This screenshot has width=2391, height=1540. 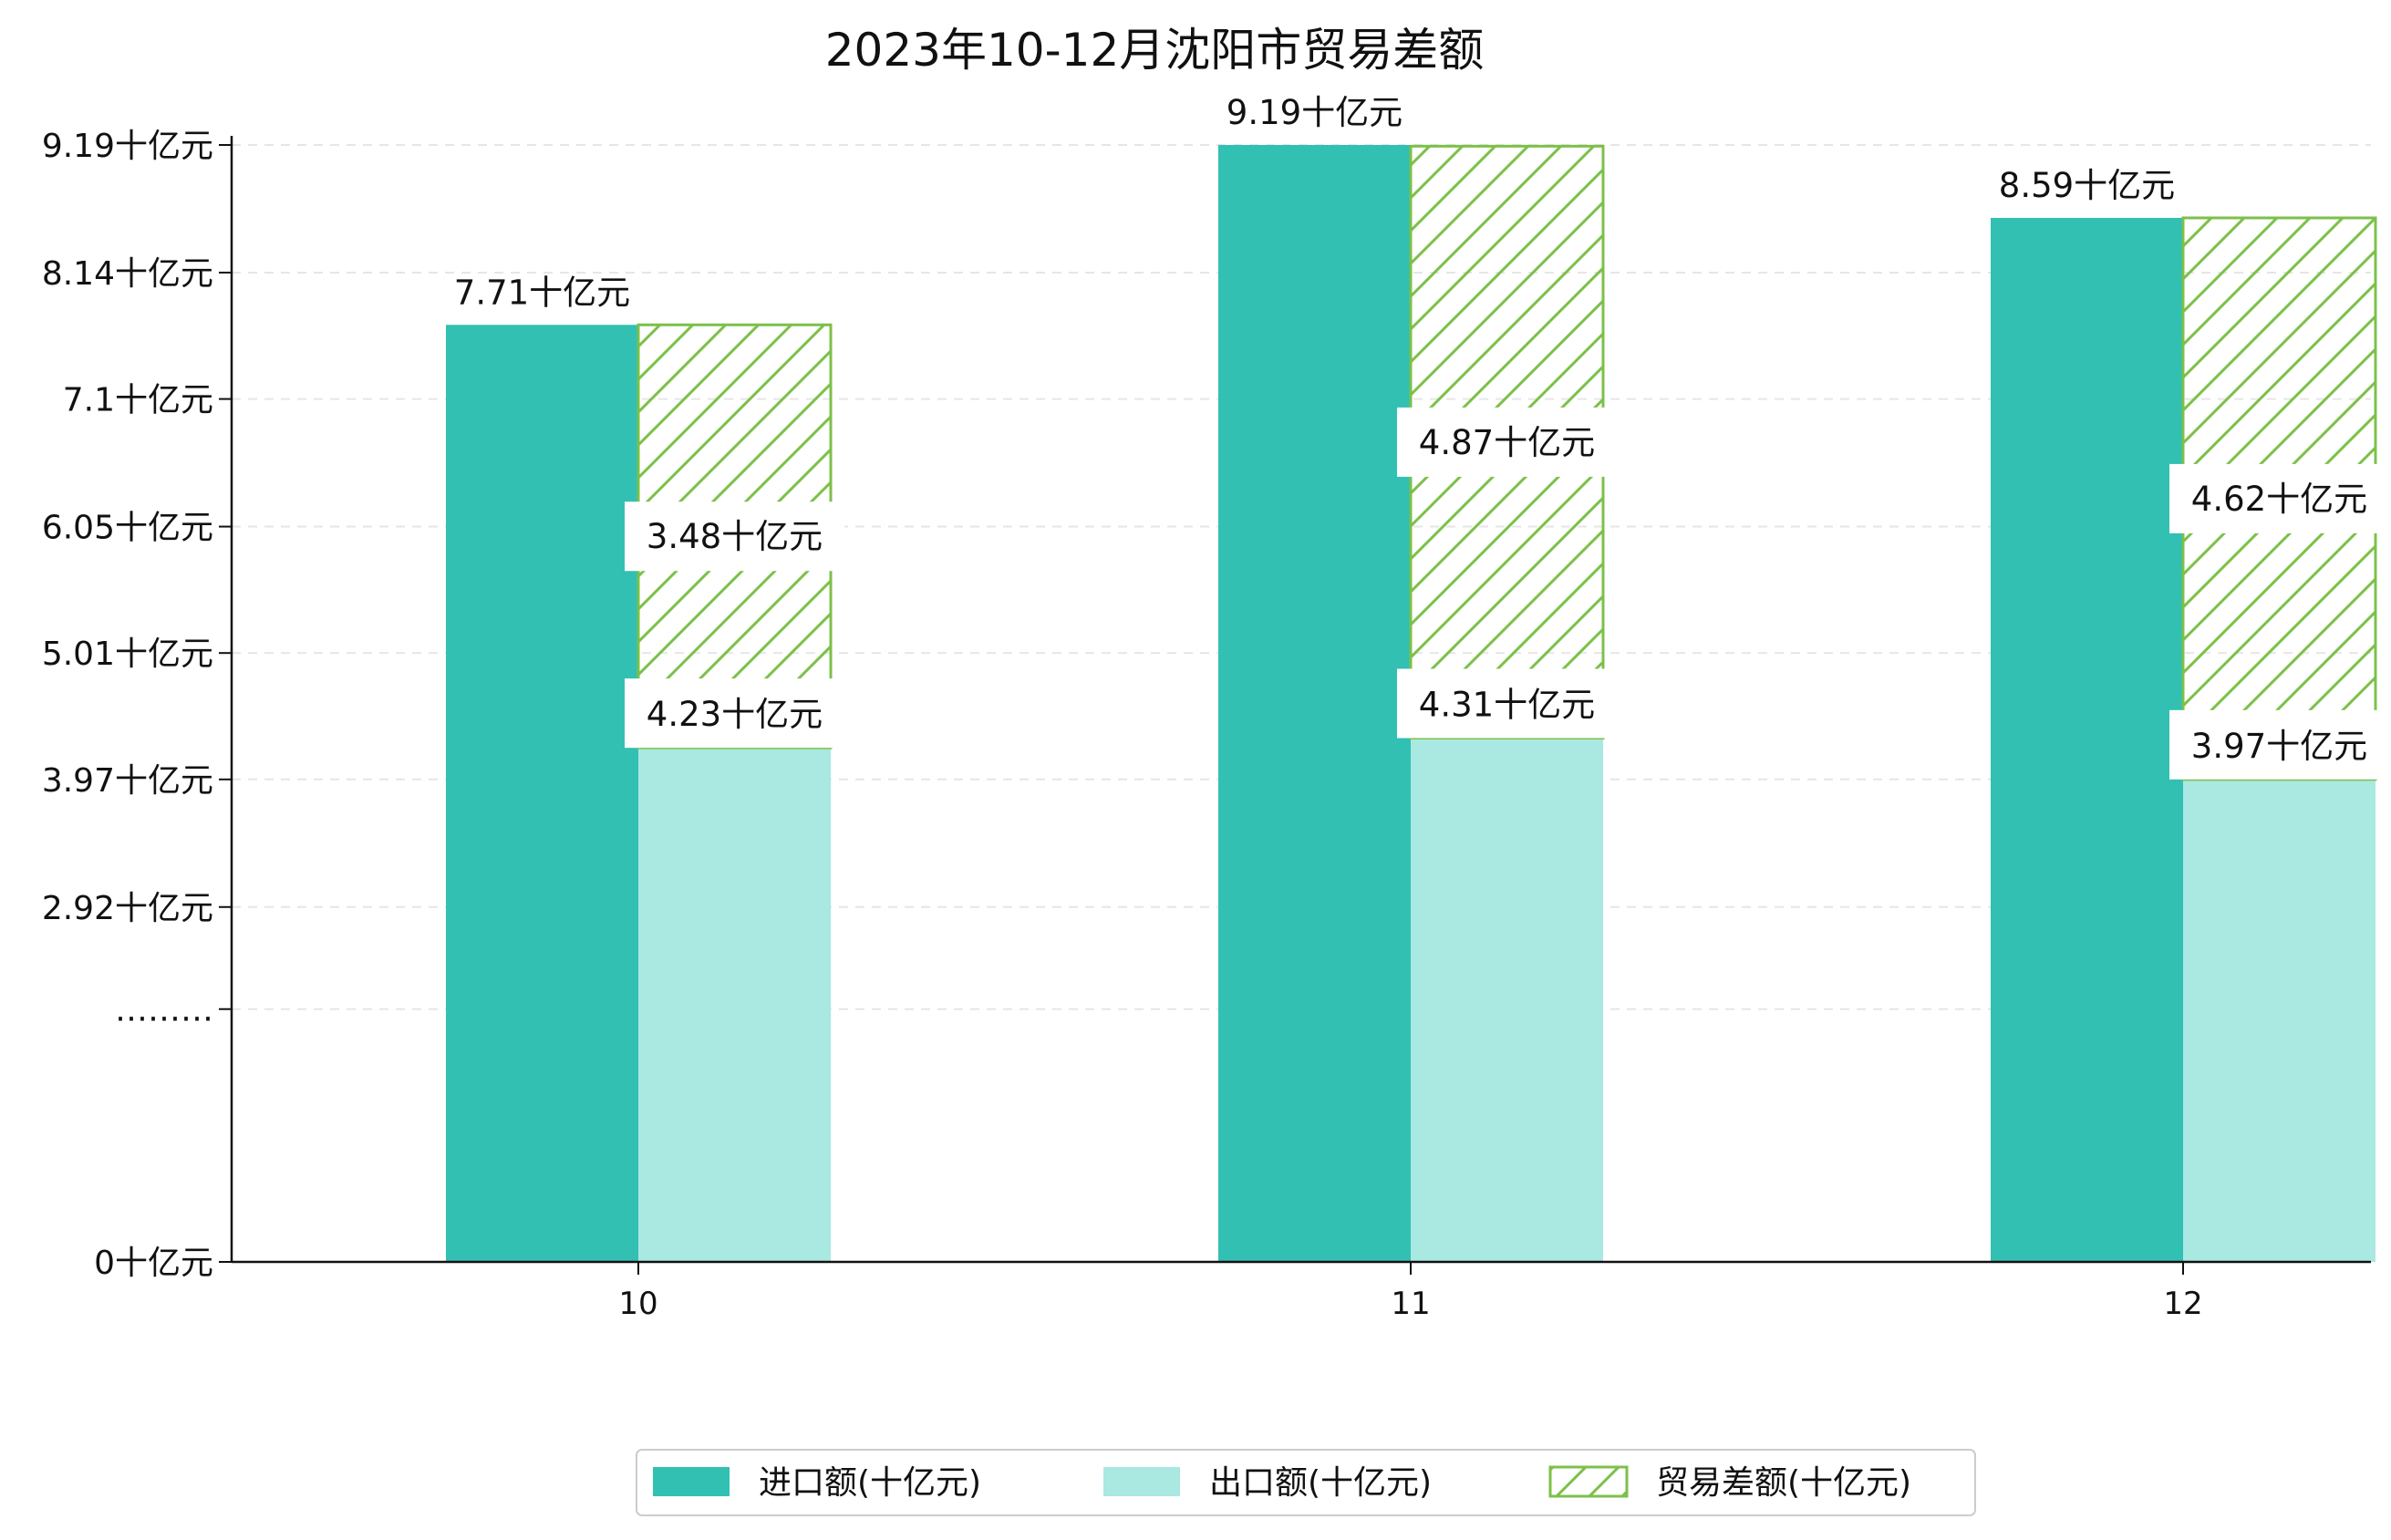 What do you see at coordinates (1320, 1483) in the screenshot?
I see `legend-export-label: 出口额(十亿元)` at bounding box center [1320, 1483].